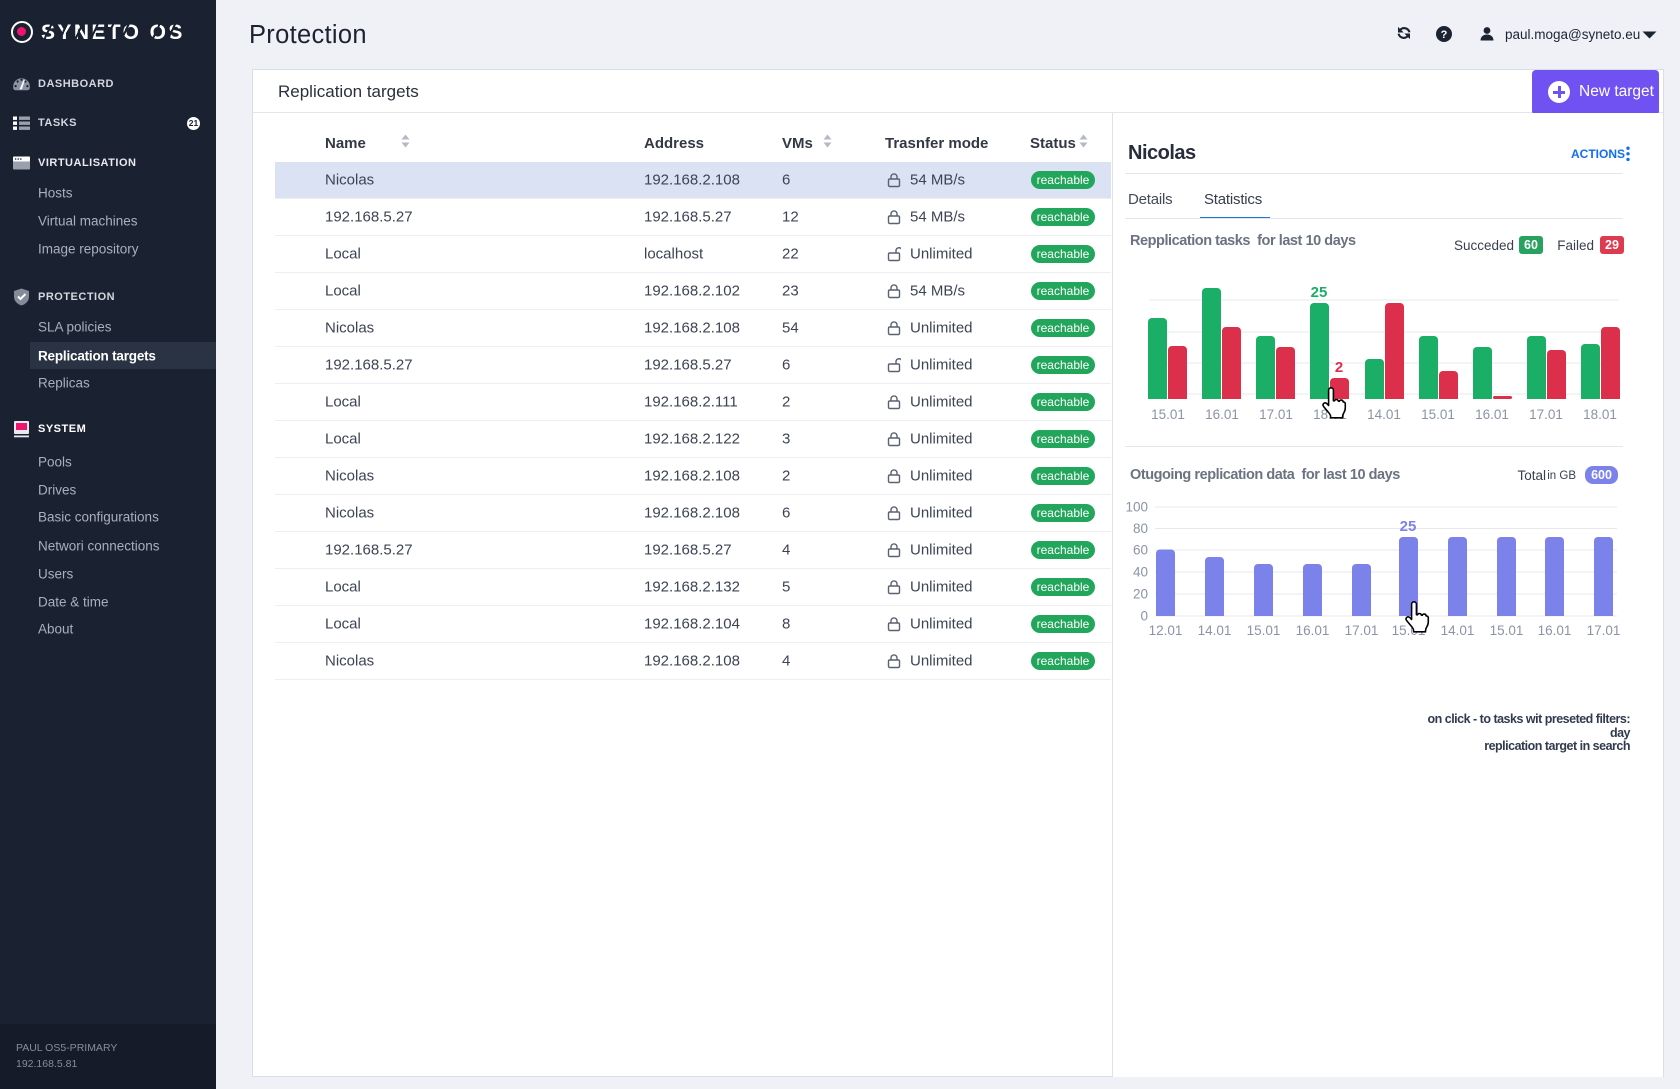 The width and height of the screenshot is (1680, 1089). I want to click on svg-text: 60, so click(1140, 550).